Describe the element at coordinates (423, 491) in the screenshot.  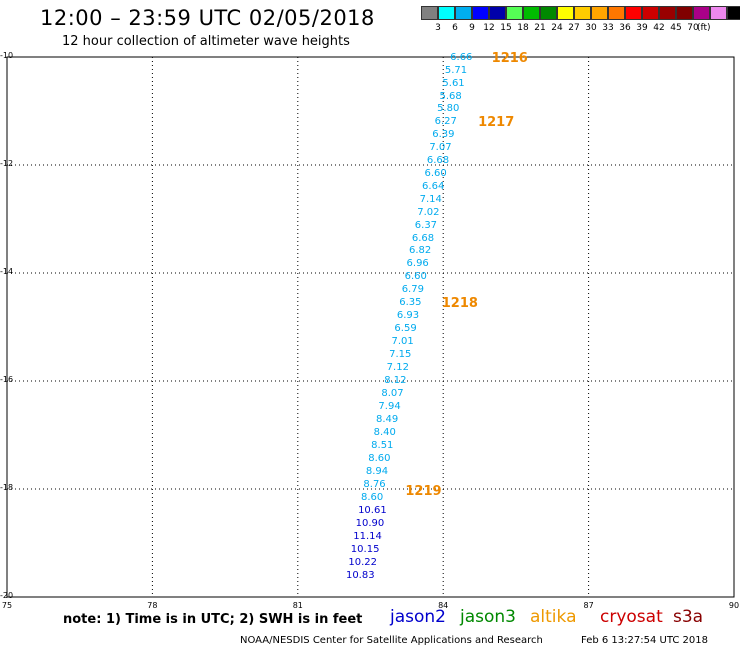
I see `pass-time-label: 1219` at that location.